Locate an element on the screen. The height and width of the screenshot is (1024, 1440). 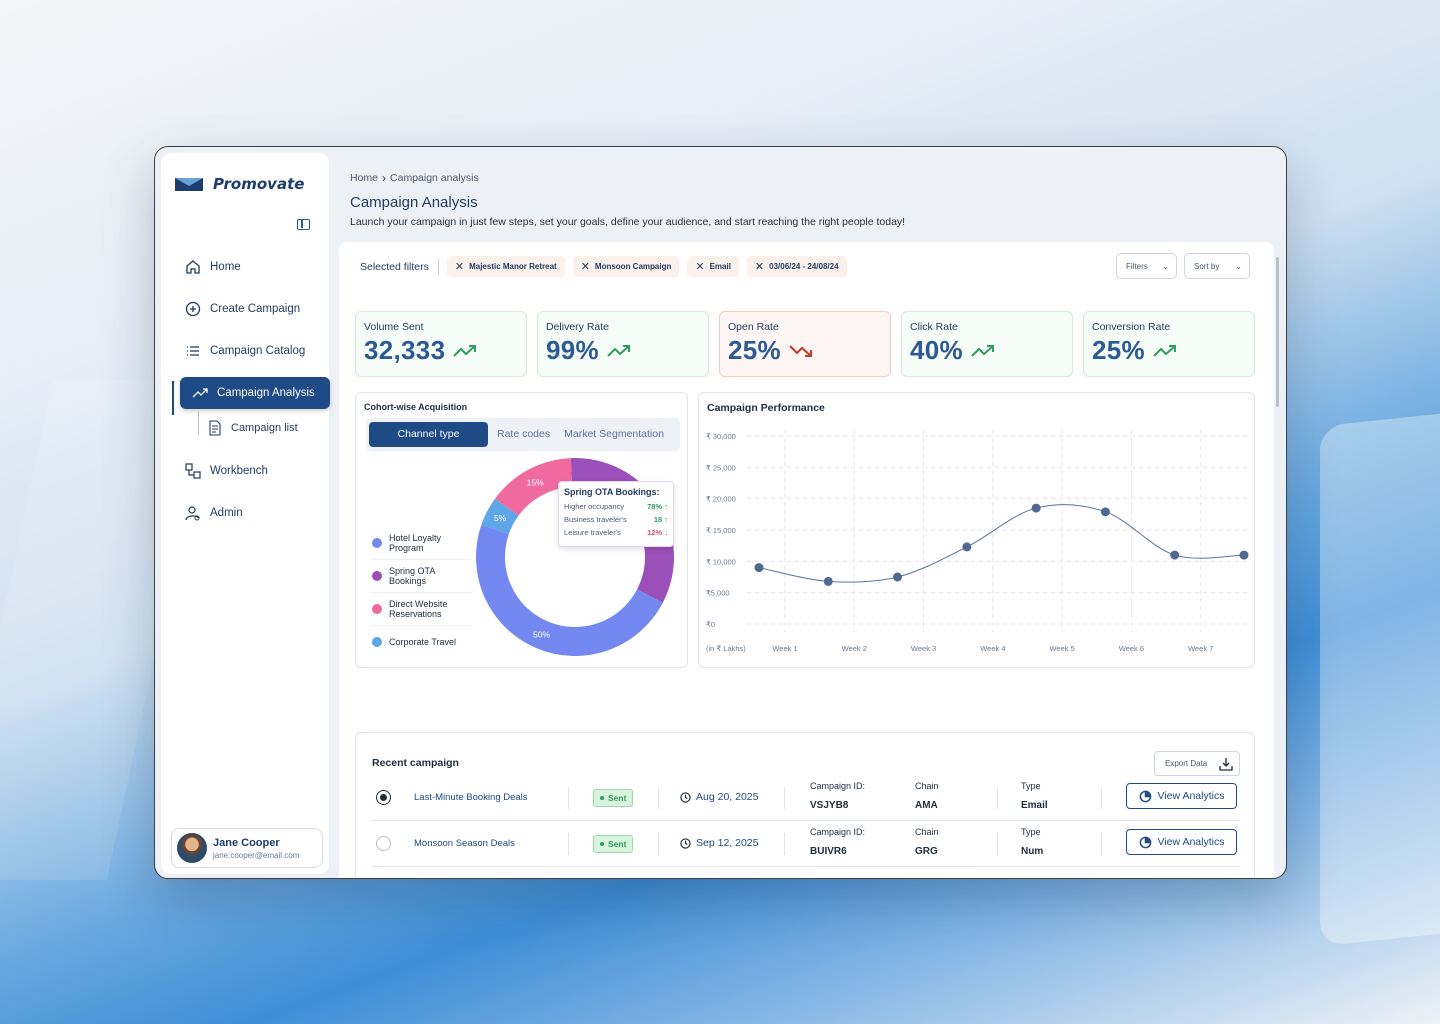
legend-item: Corporate Travel is located at coordinates (422, 642).